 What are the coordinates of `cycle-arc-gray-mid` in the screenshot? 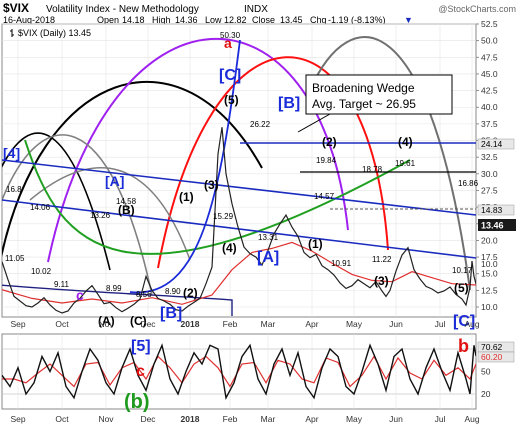 It's located at (110, 214).